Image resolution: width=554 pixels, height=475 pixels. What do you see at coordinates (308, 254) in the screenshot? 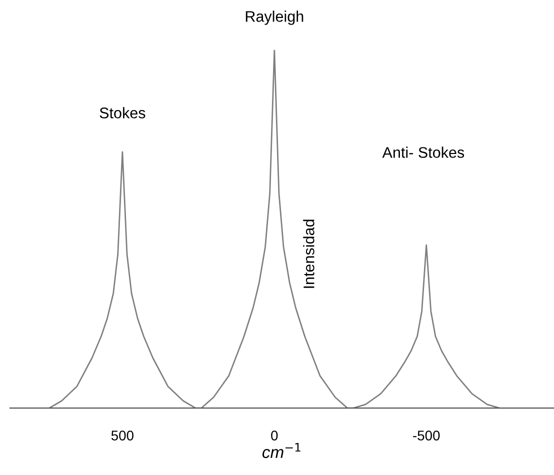
I see `y-axis-title: Intensidad` at bounding box center [308, 254].